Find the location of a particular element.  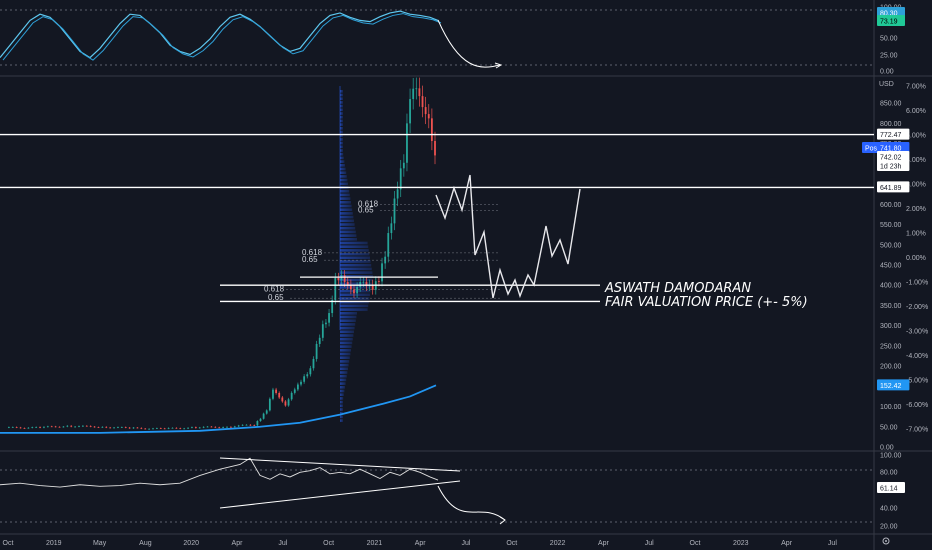

stoch-tick-label: 50.00 is located at coordinates (889, 39).